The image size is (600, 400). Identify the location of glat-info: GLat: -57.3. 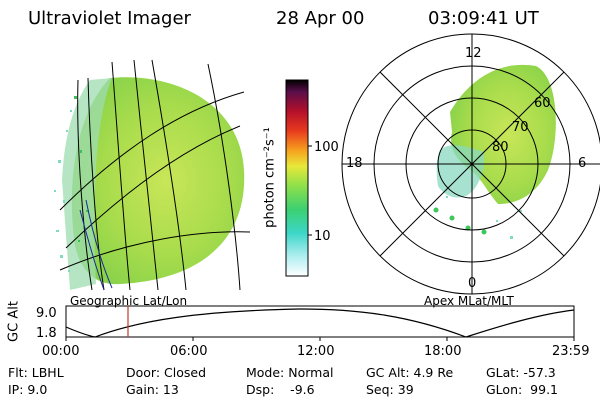
(521, 372).